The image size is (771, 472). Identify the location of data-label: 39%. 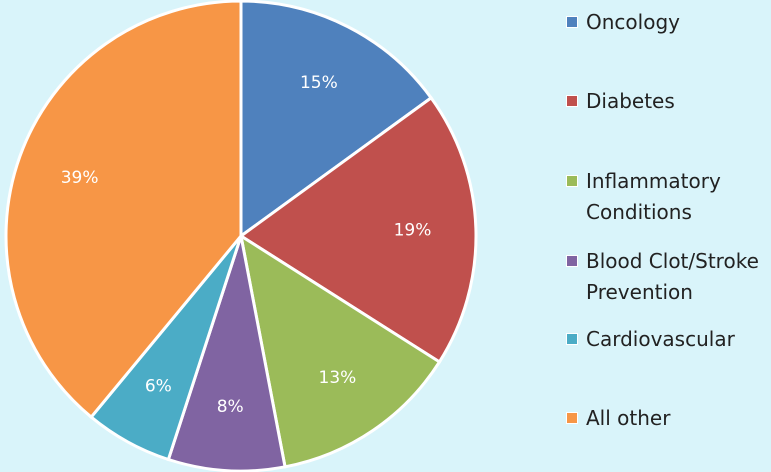
(80, 178).